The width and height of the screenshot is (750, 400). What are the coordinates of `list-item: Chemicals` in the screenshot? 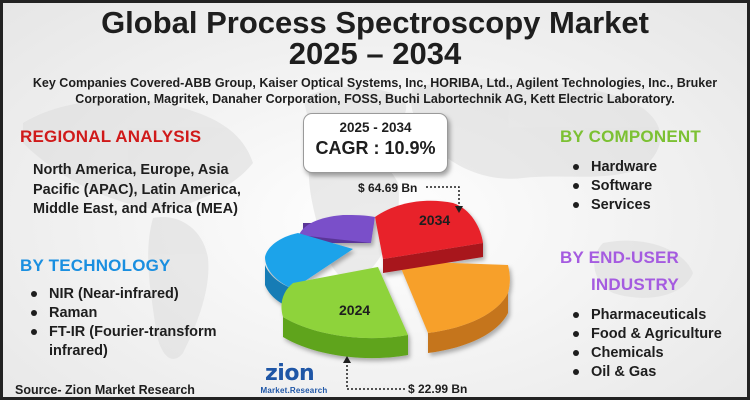 It's located at (658, 353).